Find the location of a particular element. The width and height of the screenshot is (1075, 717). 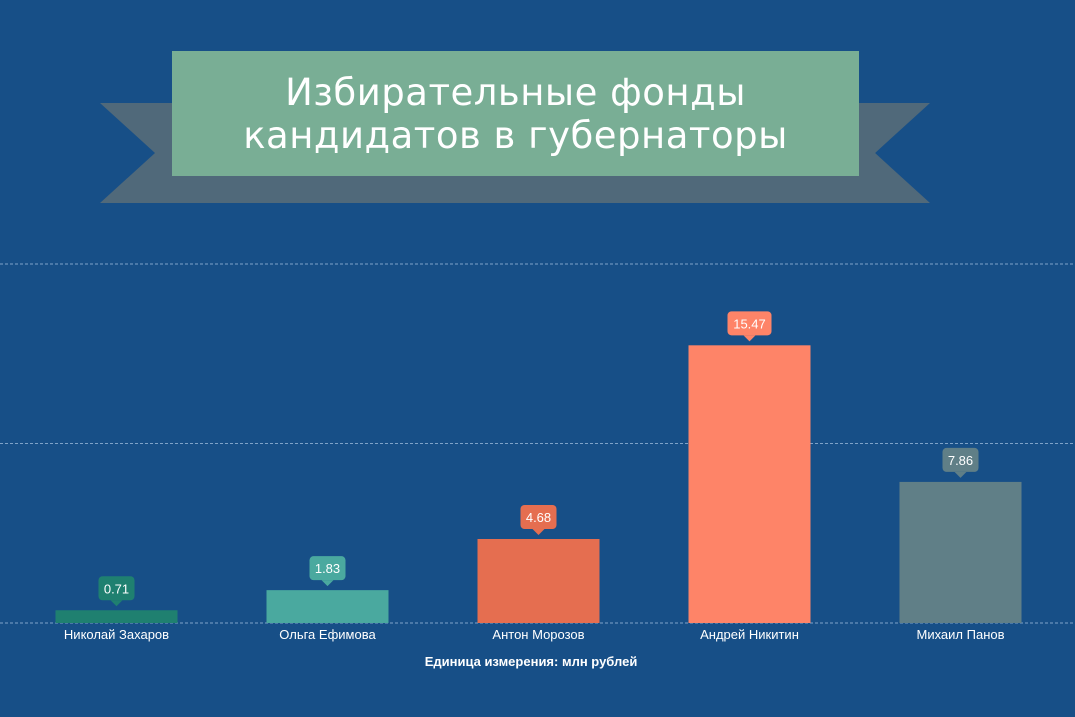

title-line-1: Избирательные фонды is located at coordinates (515, 92).